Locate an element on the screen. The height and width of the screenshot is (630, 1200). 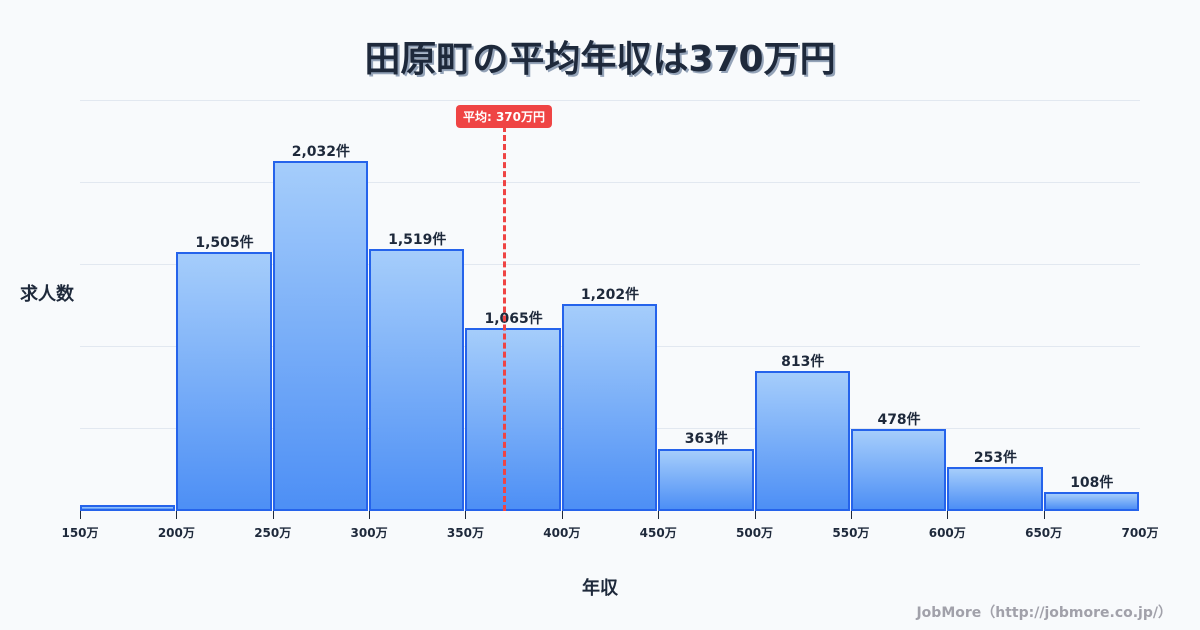
x-axis-tick-label: 650万 is located at coordinates (1044, 533).